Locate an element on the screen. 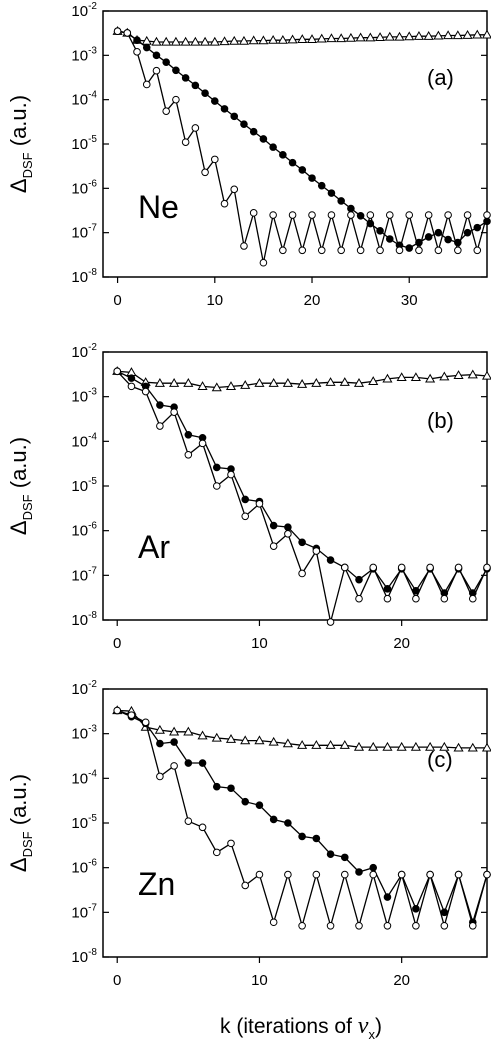  y-tick-label: 10⁻⁷ is located at coordinates (84, 574).